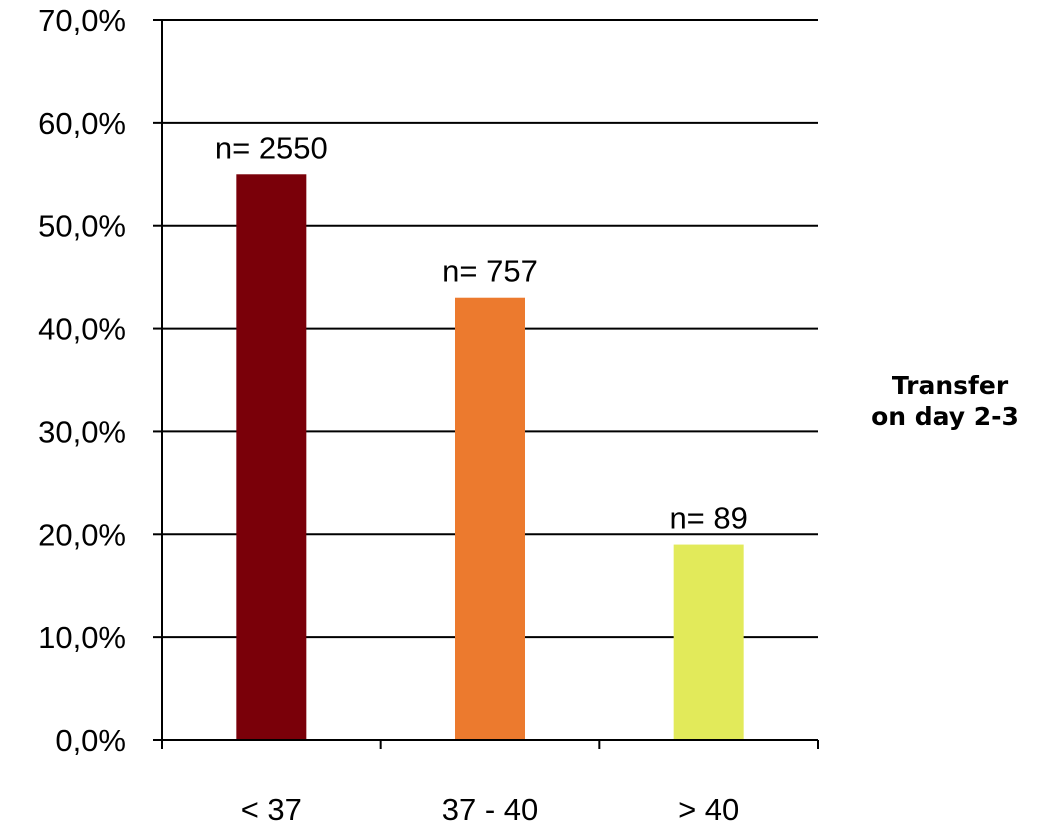 The image size is (1041, 826). I want to click on y-tick-label: 10,0%, so click(82, 637).